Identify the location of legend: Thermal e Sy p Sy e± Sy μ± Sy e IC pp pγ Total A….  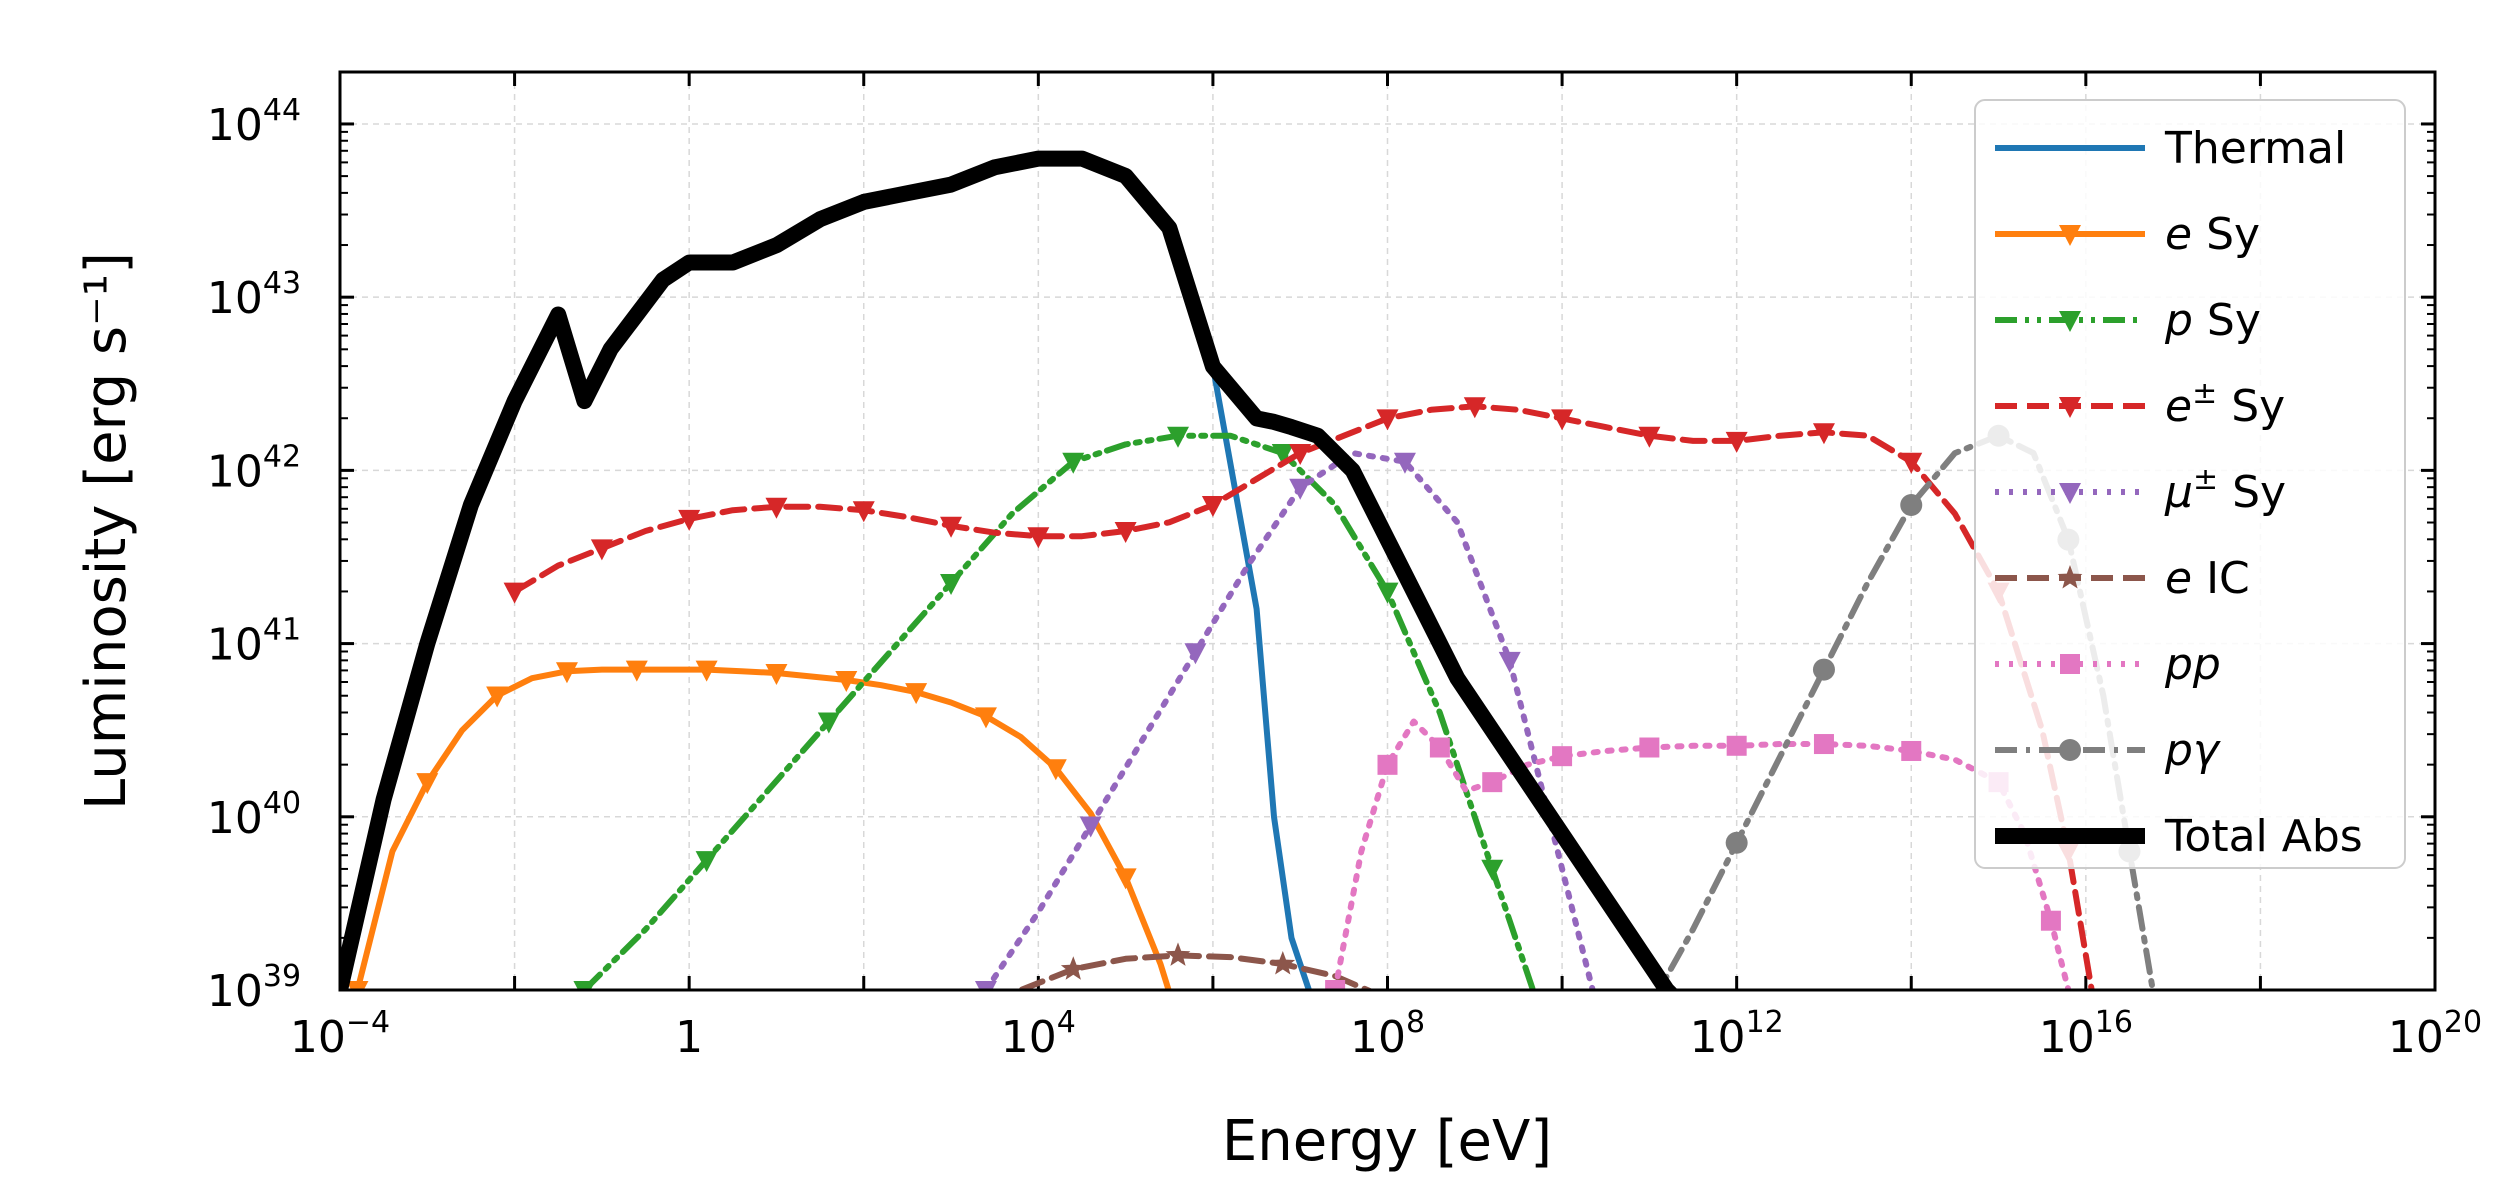
(2190, 484).